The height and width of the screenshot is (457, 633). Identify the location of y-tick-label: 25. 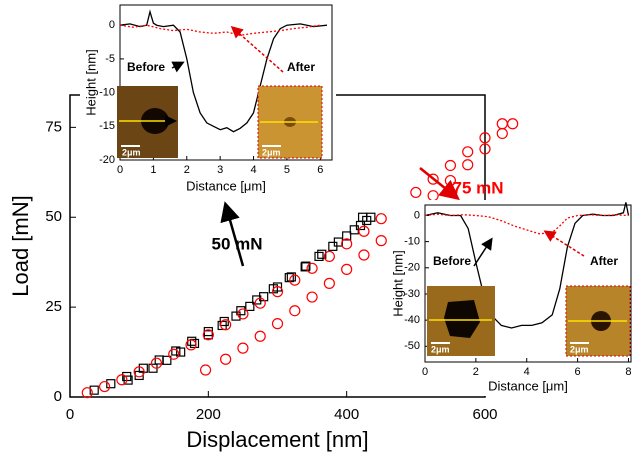
(53, 306).